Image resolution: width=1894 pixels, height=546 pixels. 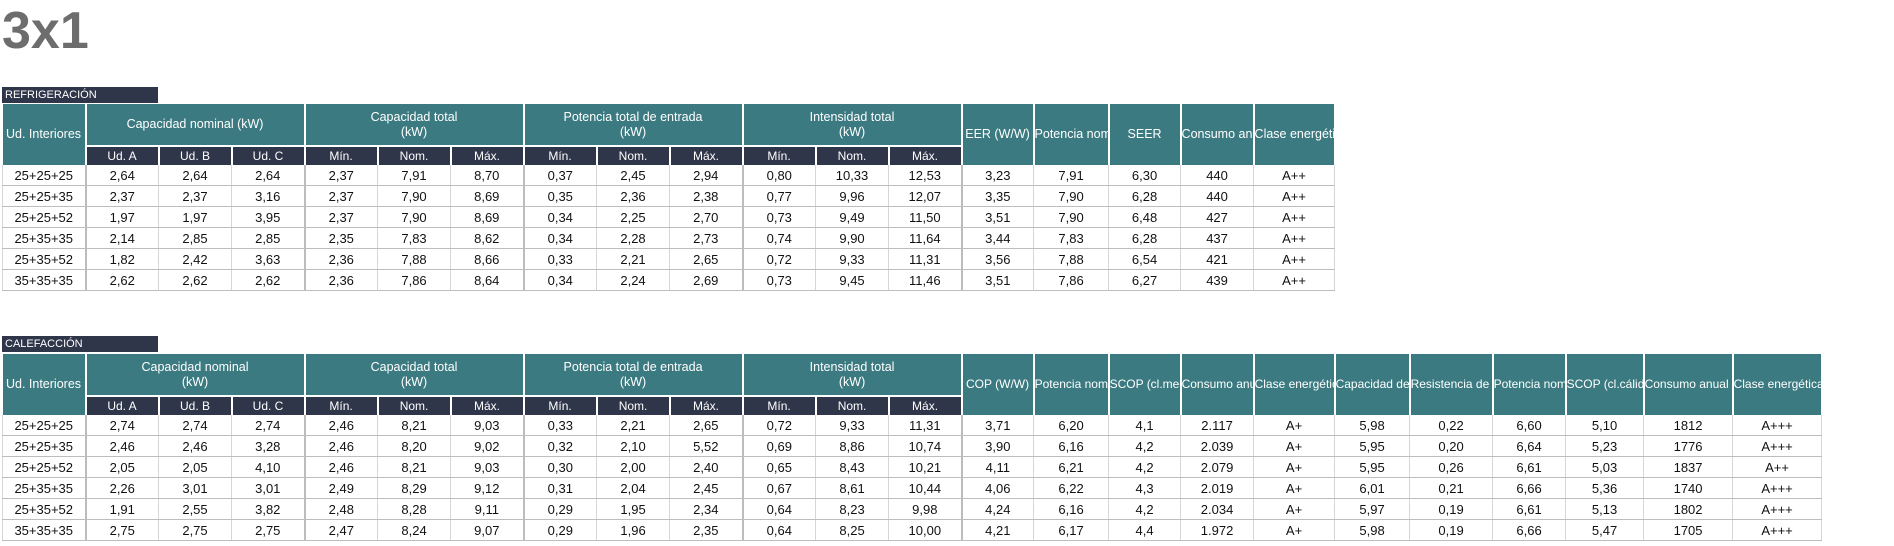 What do you see at coordinates (487, 405) in the screenshot?
I see `heating-subcol-header: Máx.` at bounding box center [487, 405].